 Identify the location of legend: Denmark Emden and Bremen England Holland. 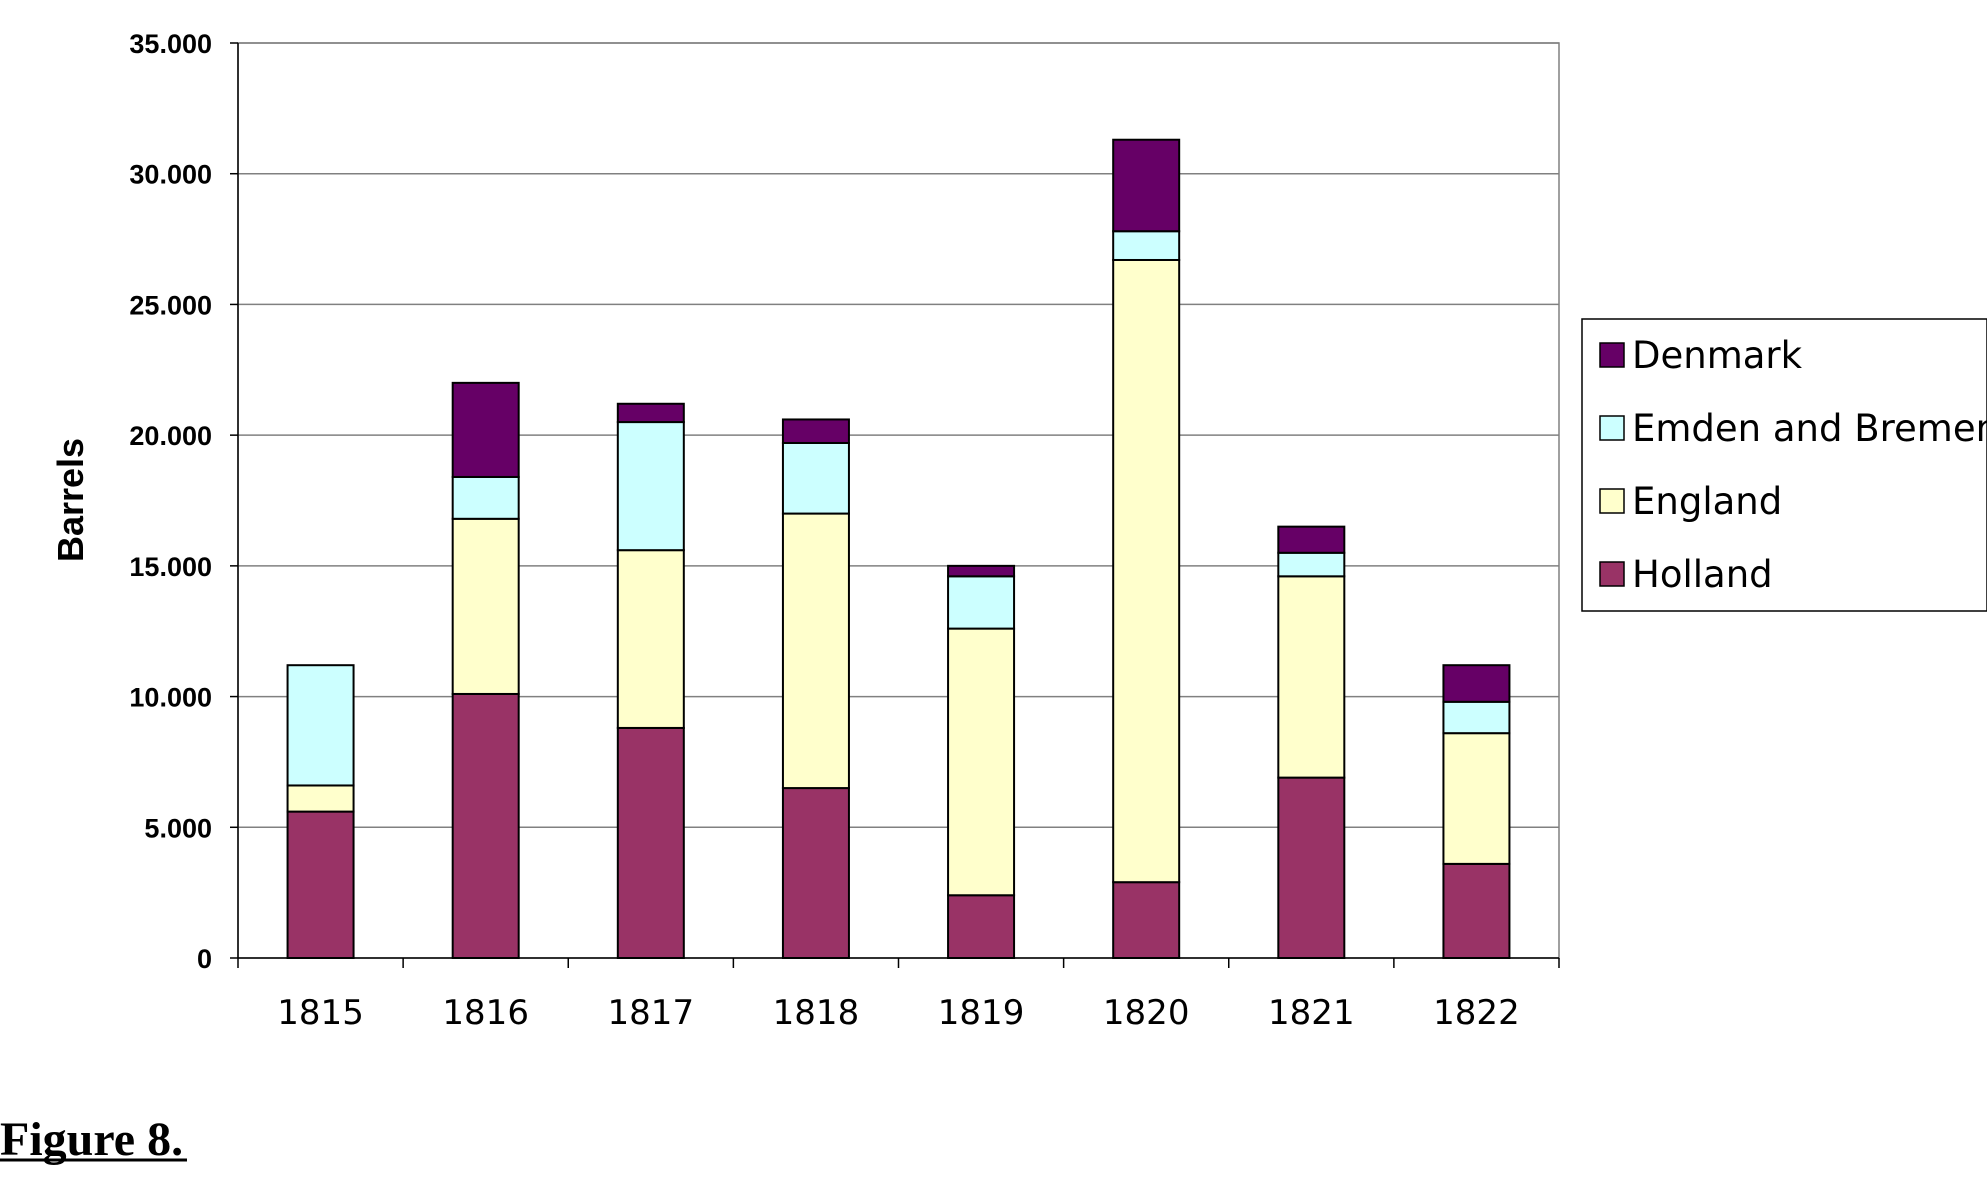
(1784, 465).